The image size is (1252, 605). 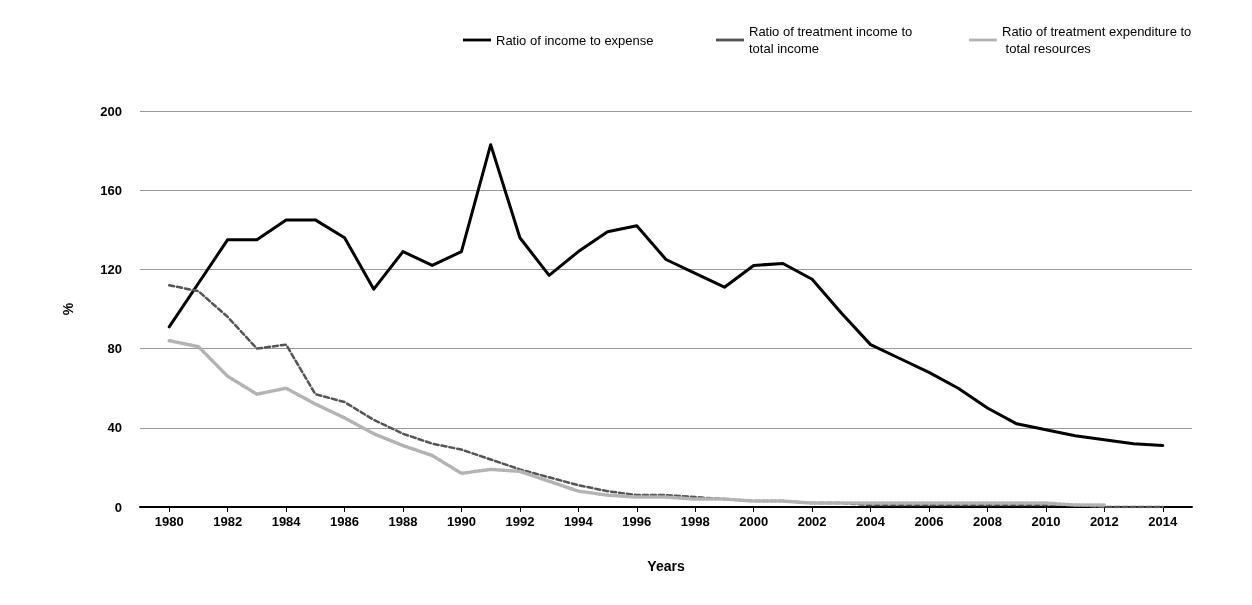 I want to click on x-tick-label: 1996, so click(x=637, y=521).